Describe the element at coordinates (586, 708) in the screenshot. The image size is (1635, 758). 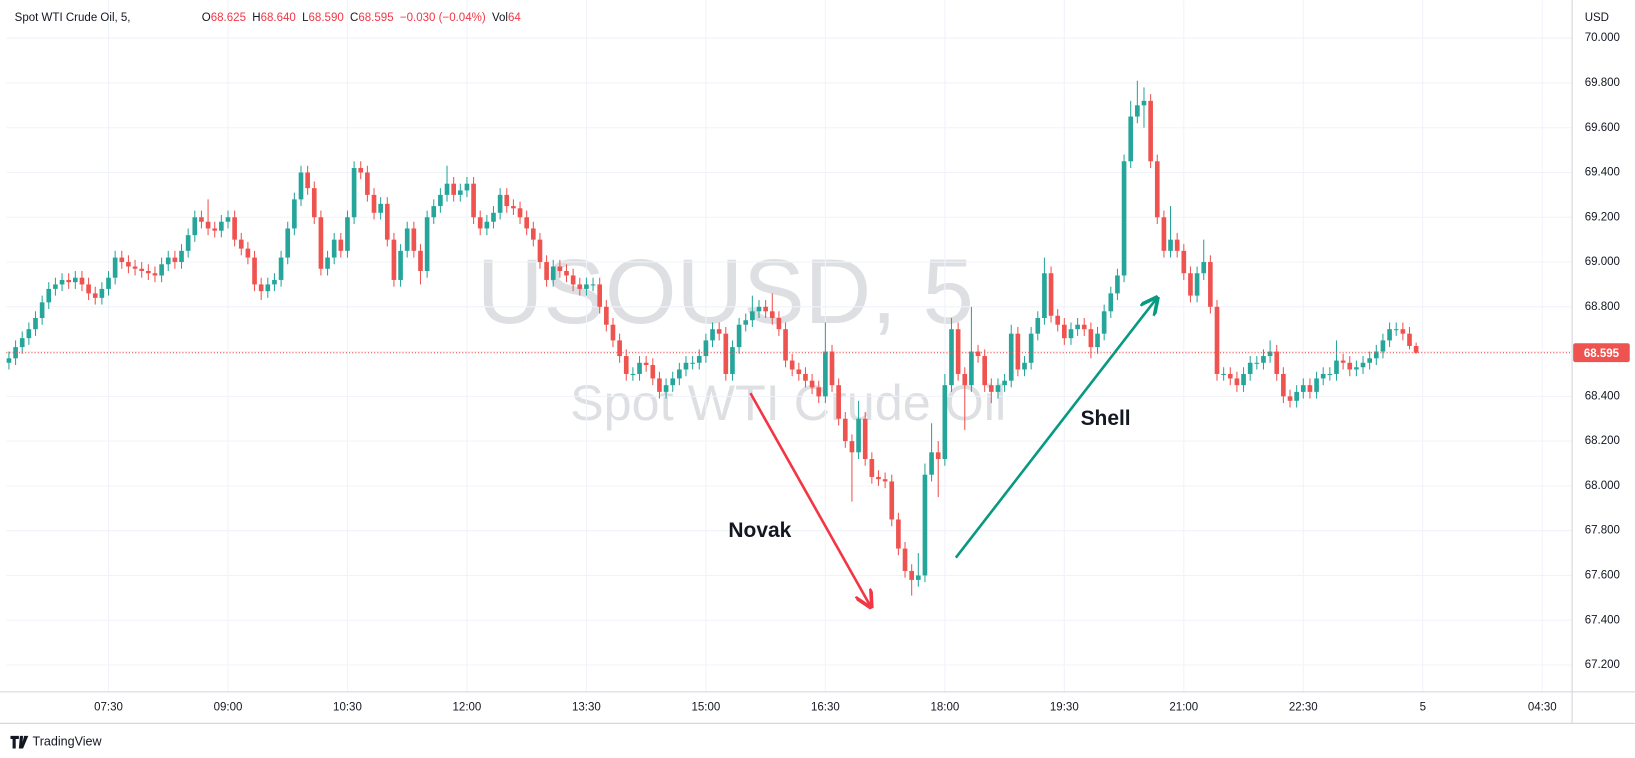
I see `x-tick-label: 13:30` at that location.